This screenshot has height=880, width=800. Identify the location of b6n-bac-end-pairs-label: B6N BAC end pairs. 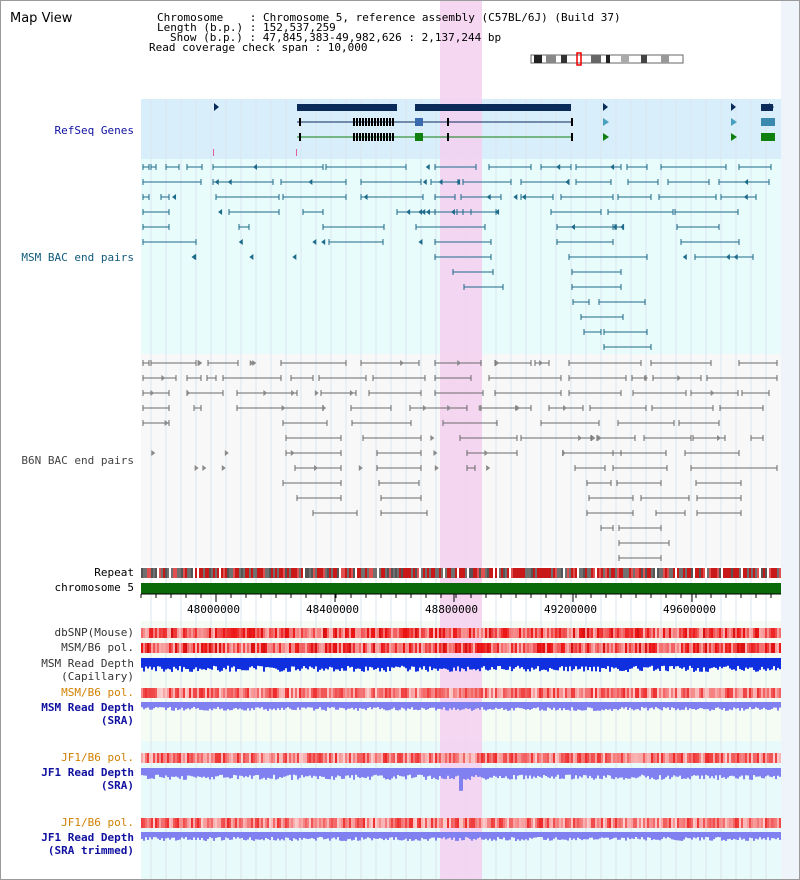
(77, 460).